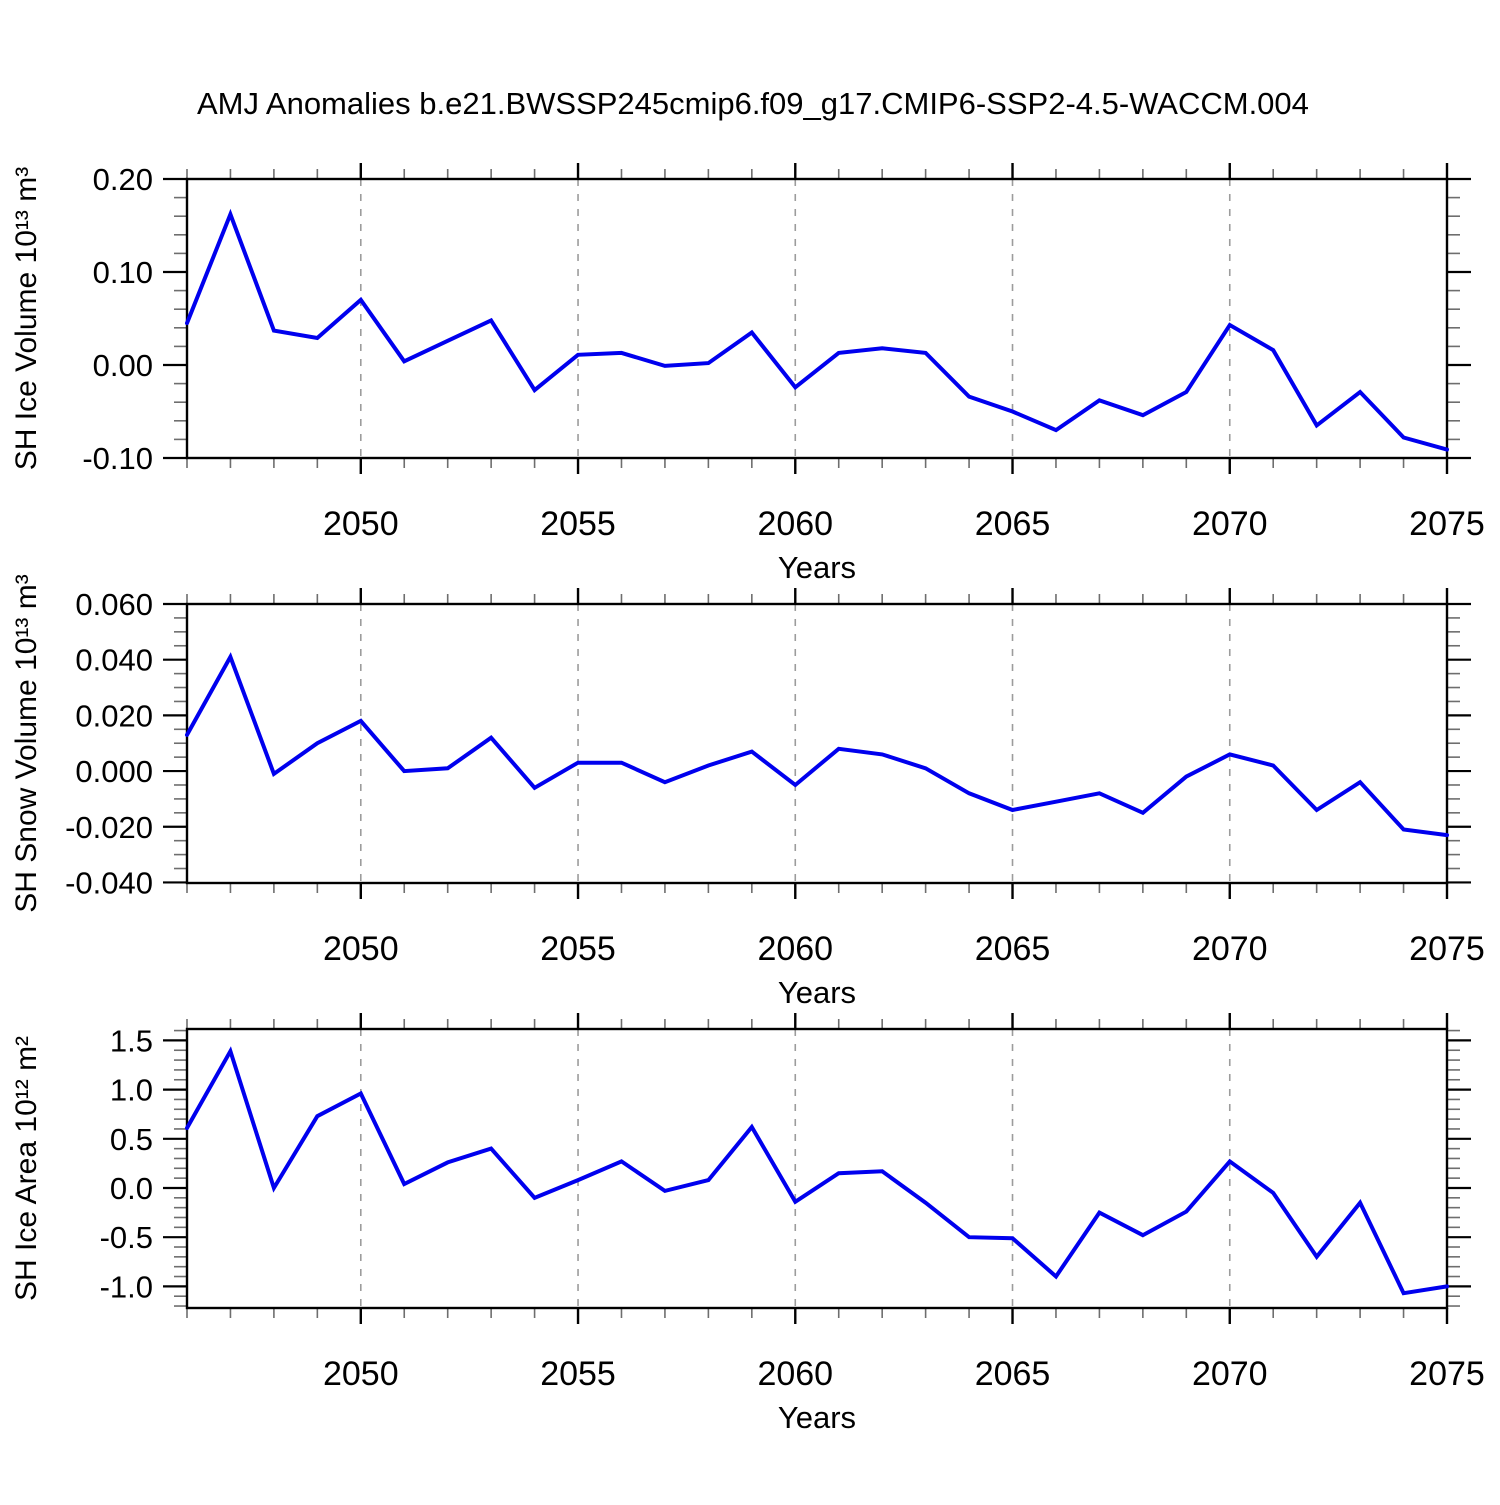 The height and width of the screenshot is (1505, 1500). What do you see at coordinates (817, 1171) in the screenshot?
I see `data-line-sh-ice-area` at bounding box center [817, 1171].